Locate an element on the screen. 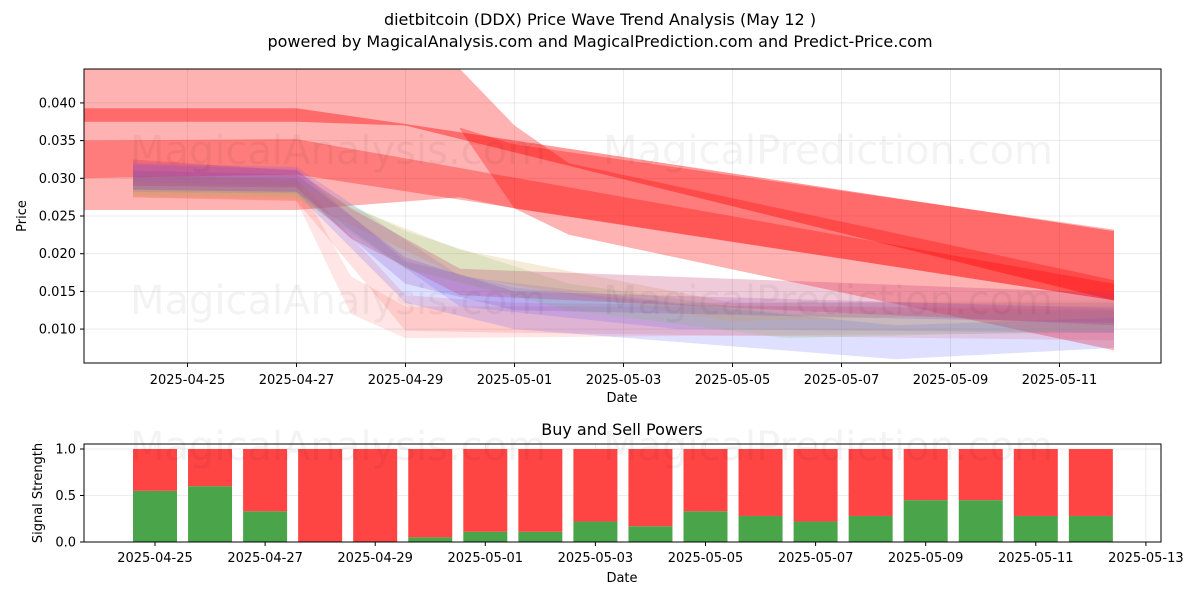  price-xtick-2025-04-25: 2025-04-25 is located at coordinates (188, 380).